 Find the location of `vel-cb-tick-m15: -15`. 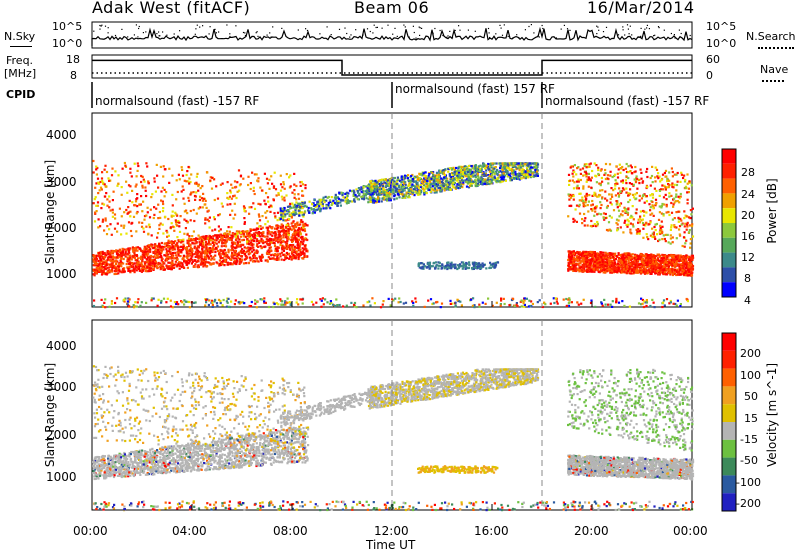

vel-cb-tick-m15: -15 is located at coordinates (749, 439).